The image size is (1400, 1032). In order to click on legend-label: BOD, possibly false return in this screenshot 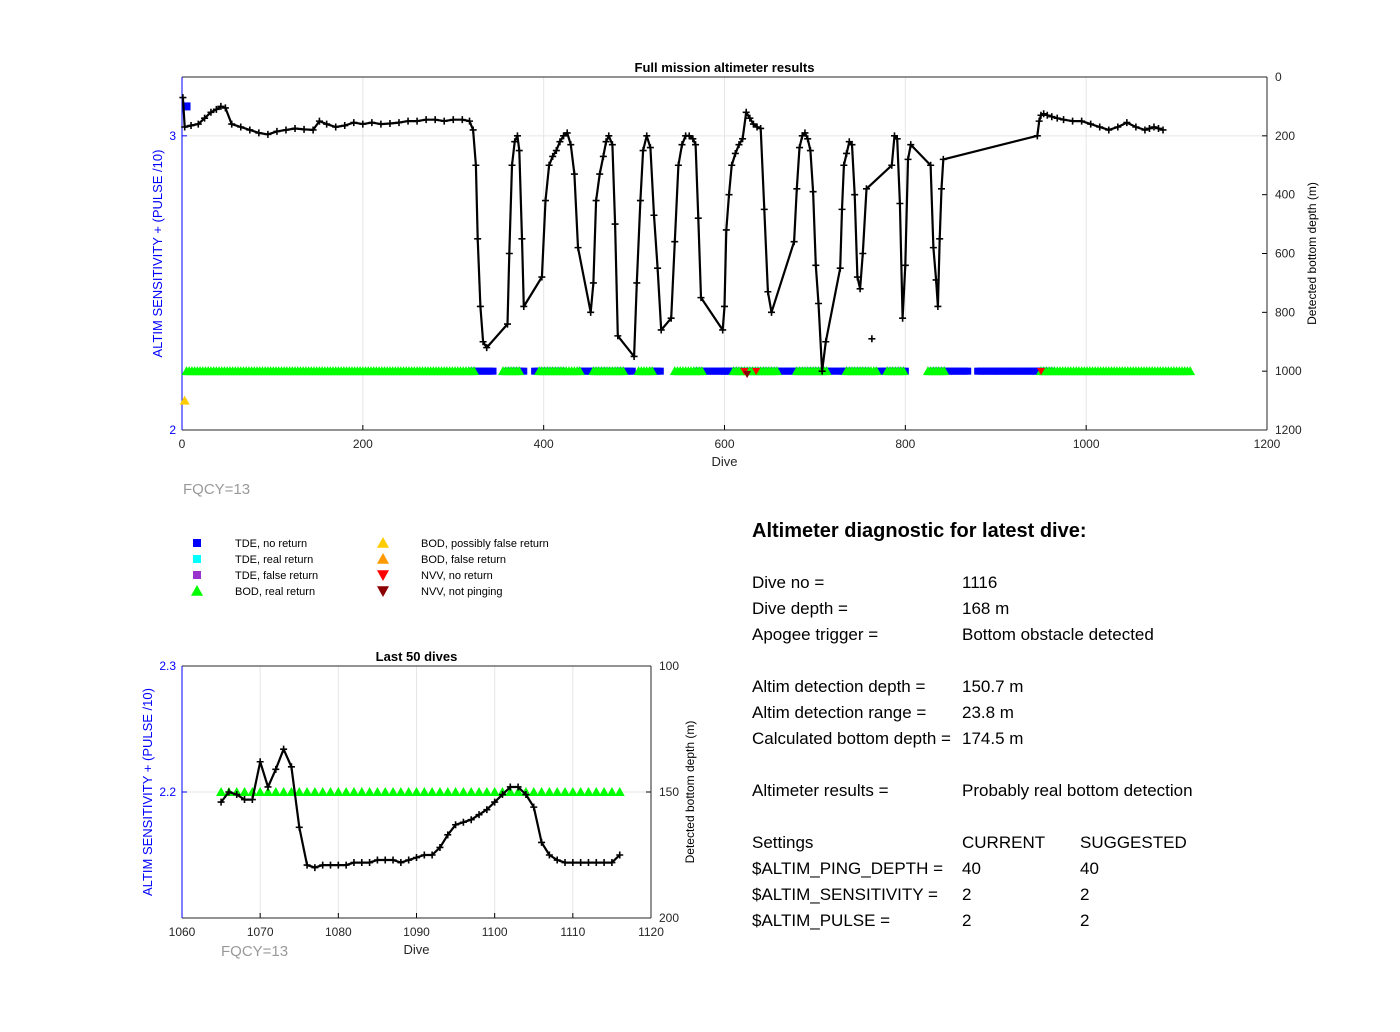, I will do `click(485, 544)`.